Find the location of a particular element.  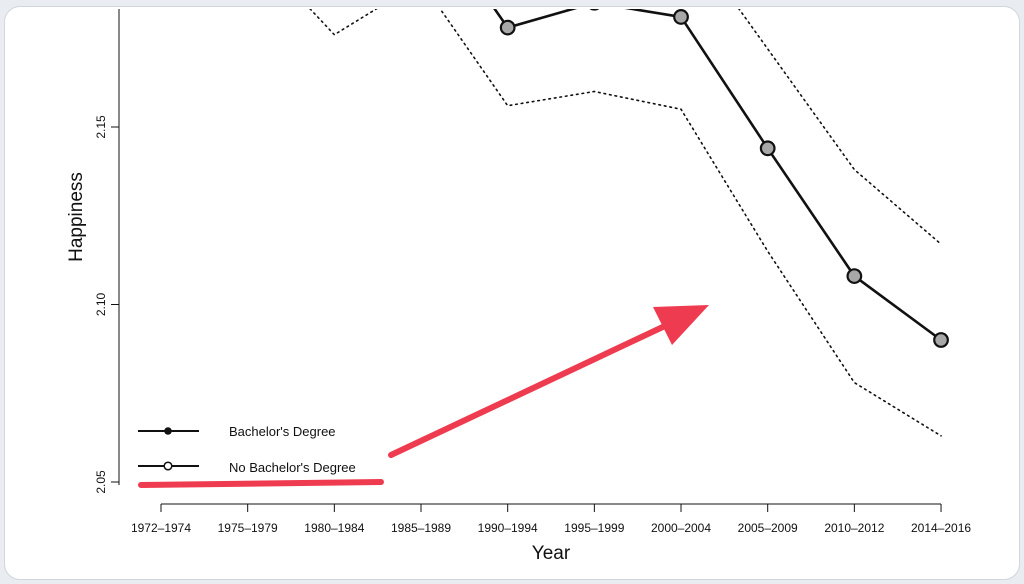

x-tick-label: 2010–2012 is located at coordinates (854, 528).